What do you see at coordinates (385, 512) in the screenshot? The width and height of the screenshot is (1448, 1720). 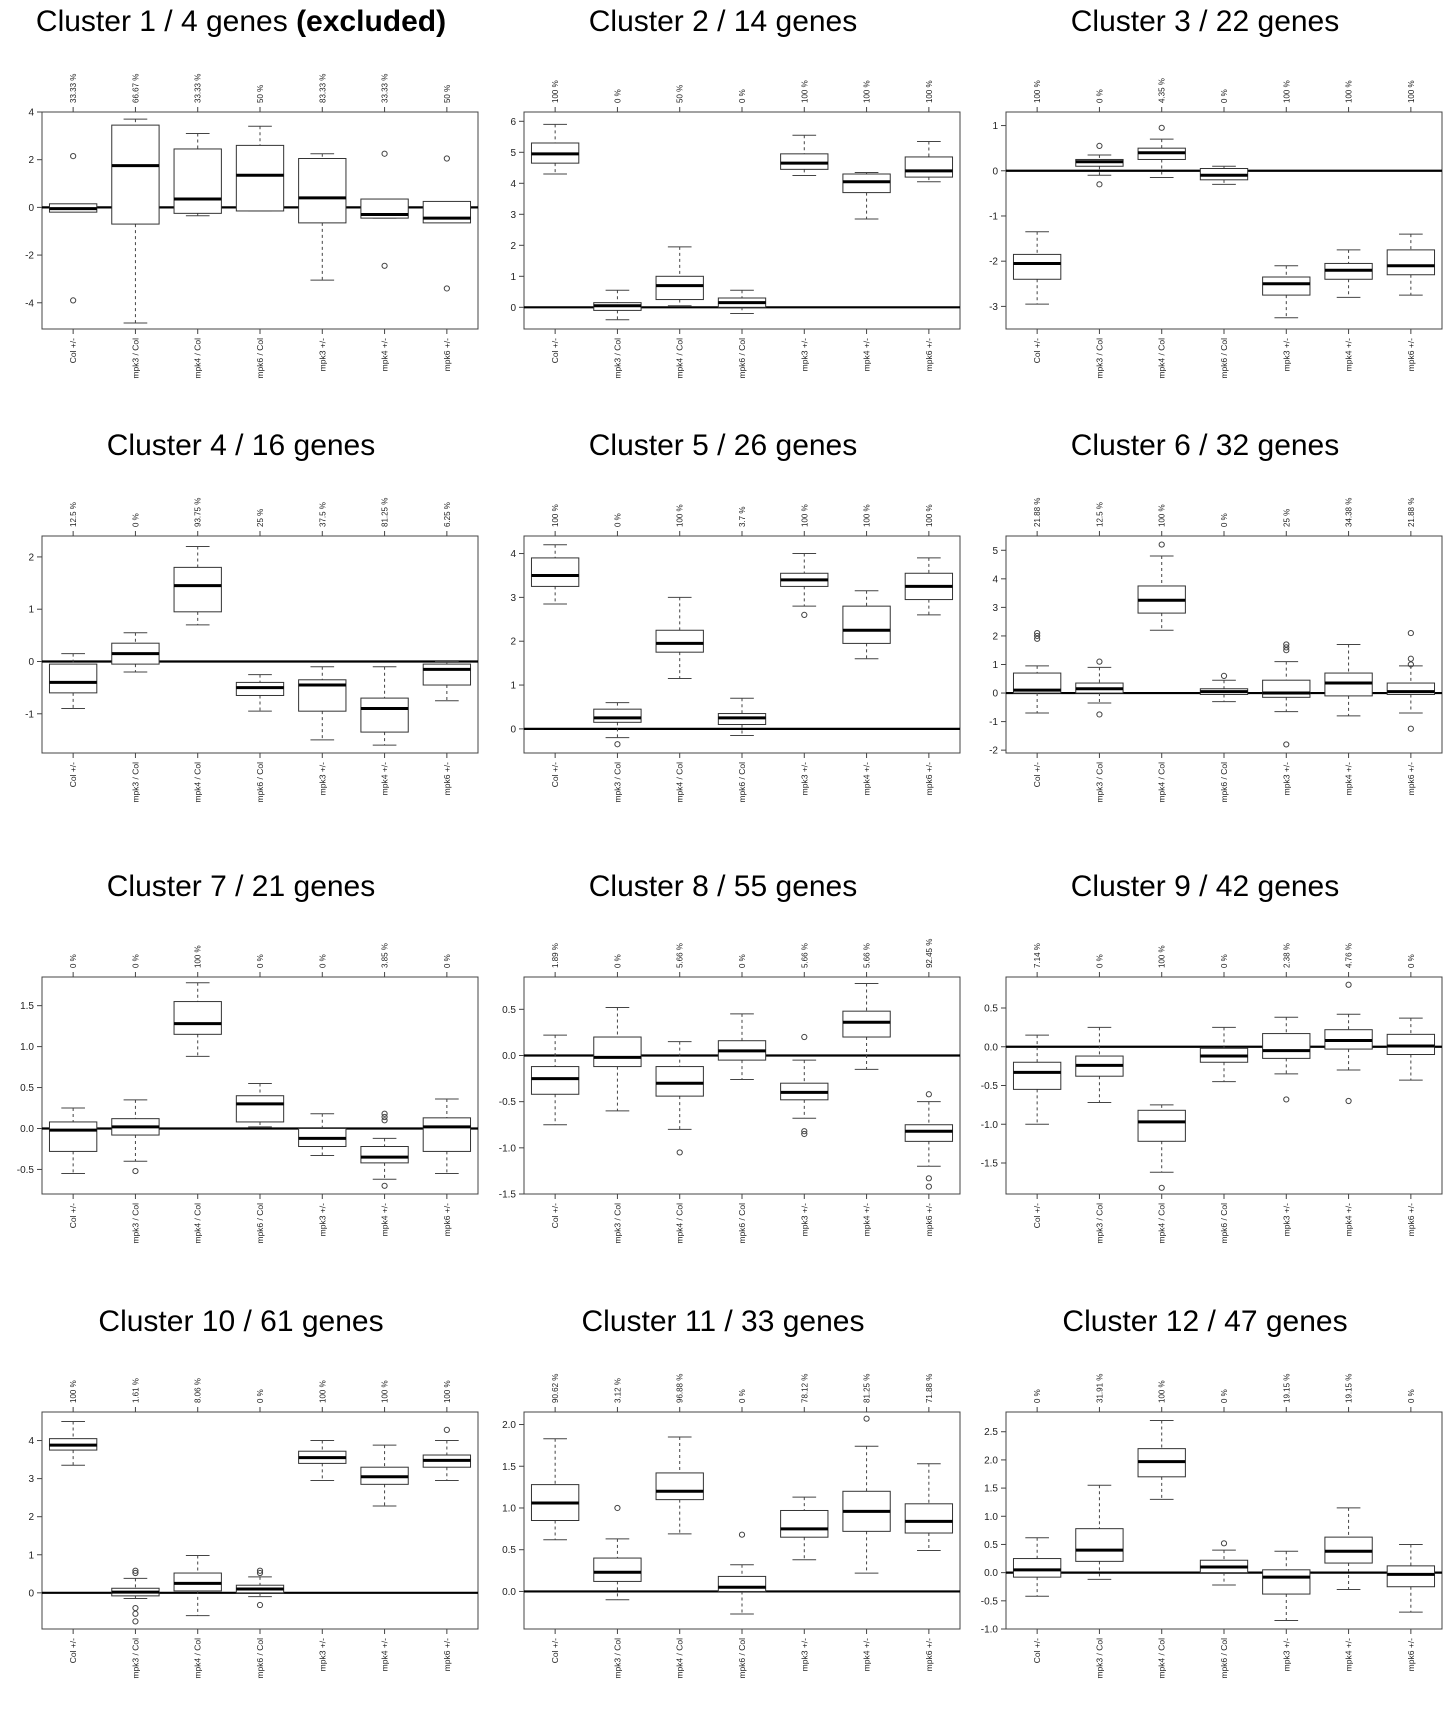 I see `percent-label: 81.25 %` at bounding box center [385, 512].